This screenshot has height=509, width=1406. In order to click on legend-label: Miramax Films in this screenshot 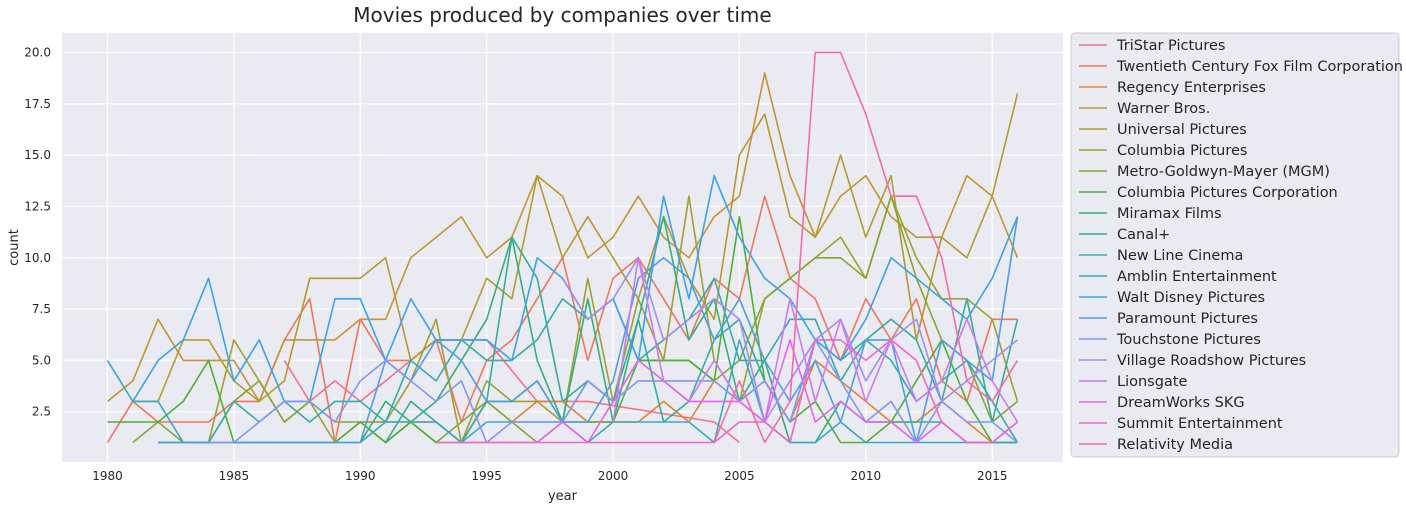, I will do `click(1169, 214)`.